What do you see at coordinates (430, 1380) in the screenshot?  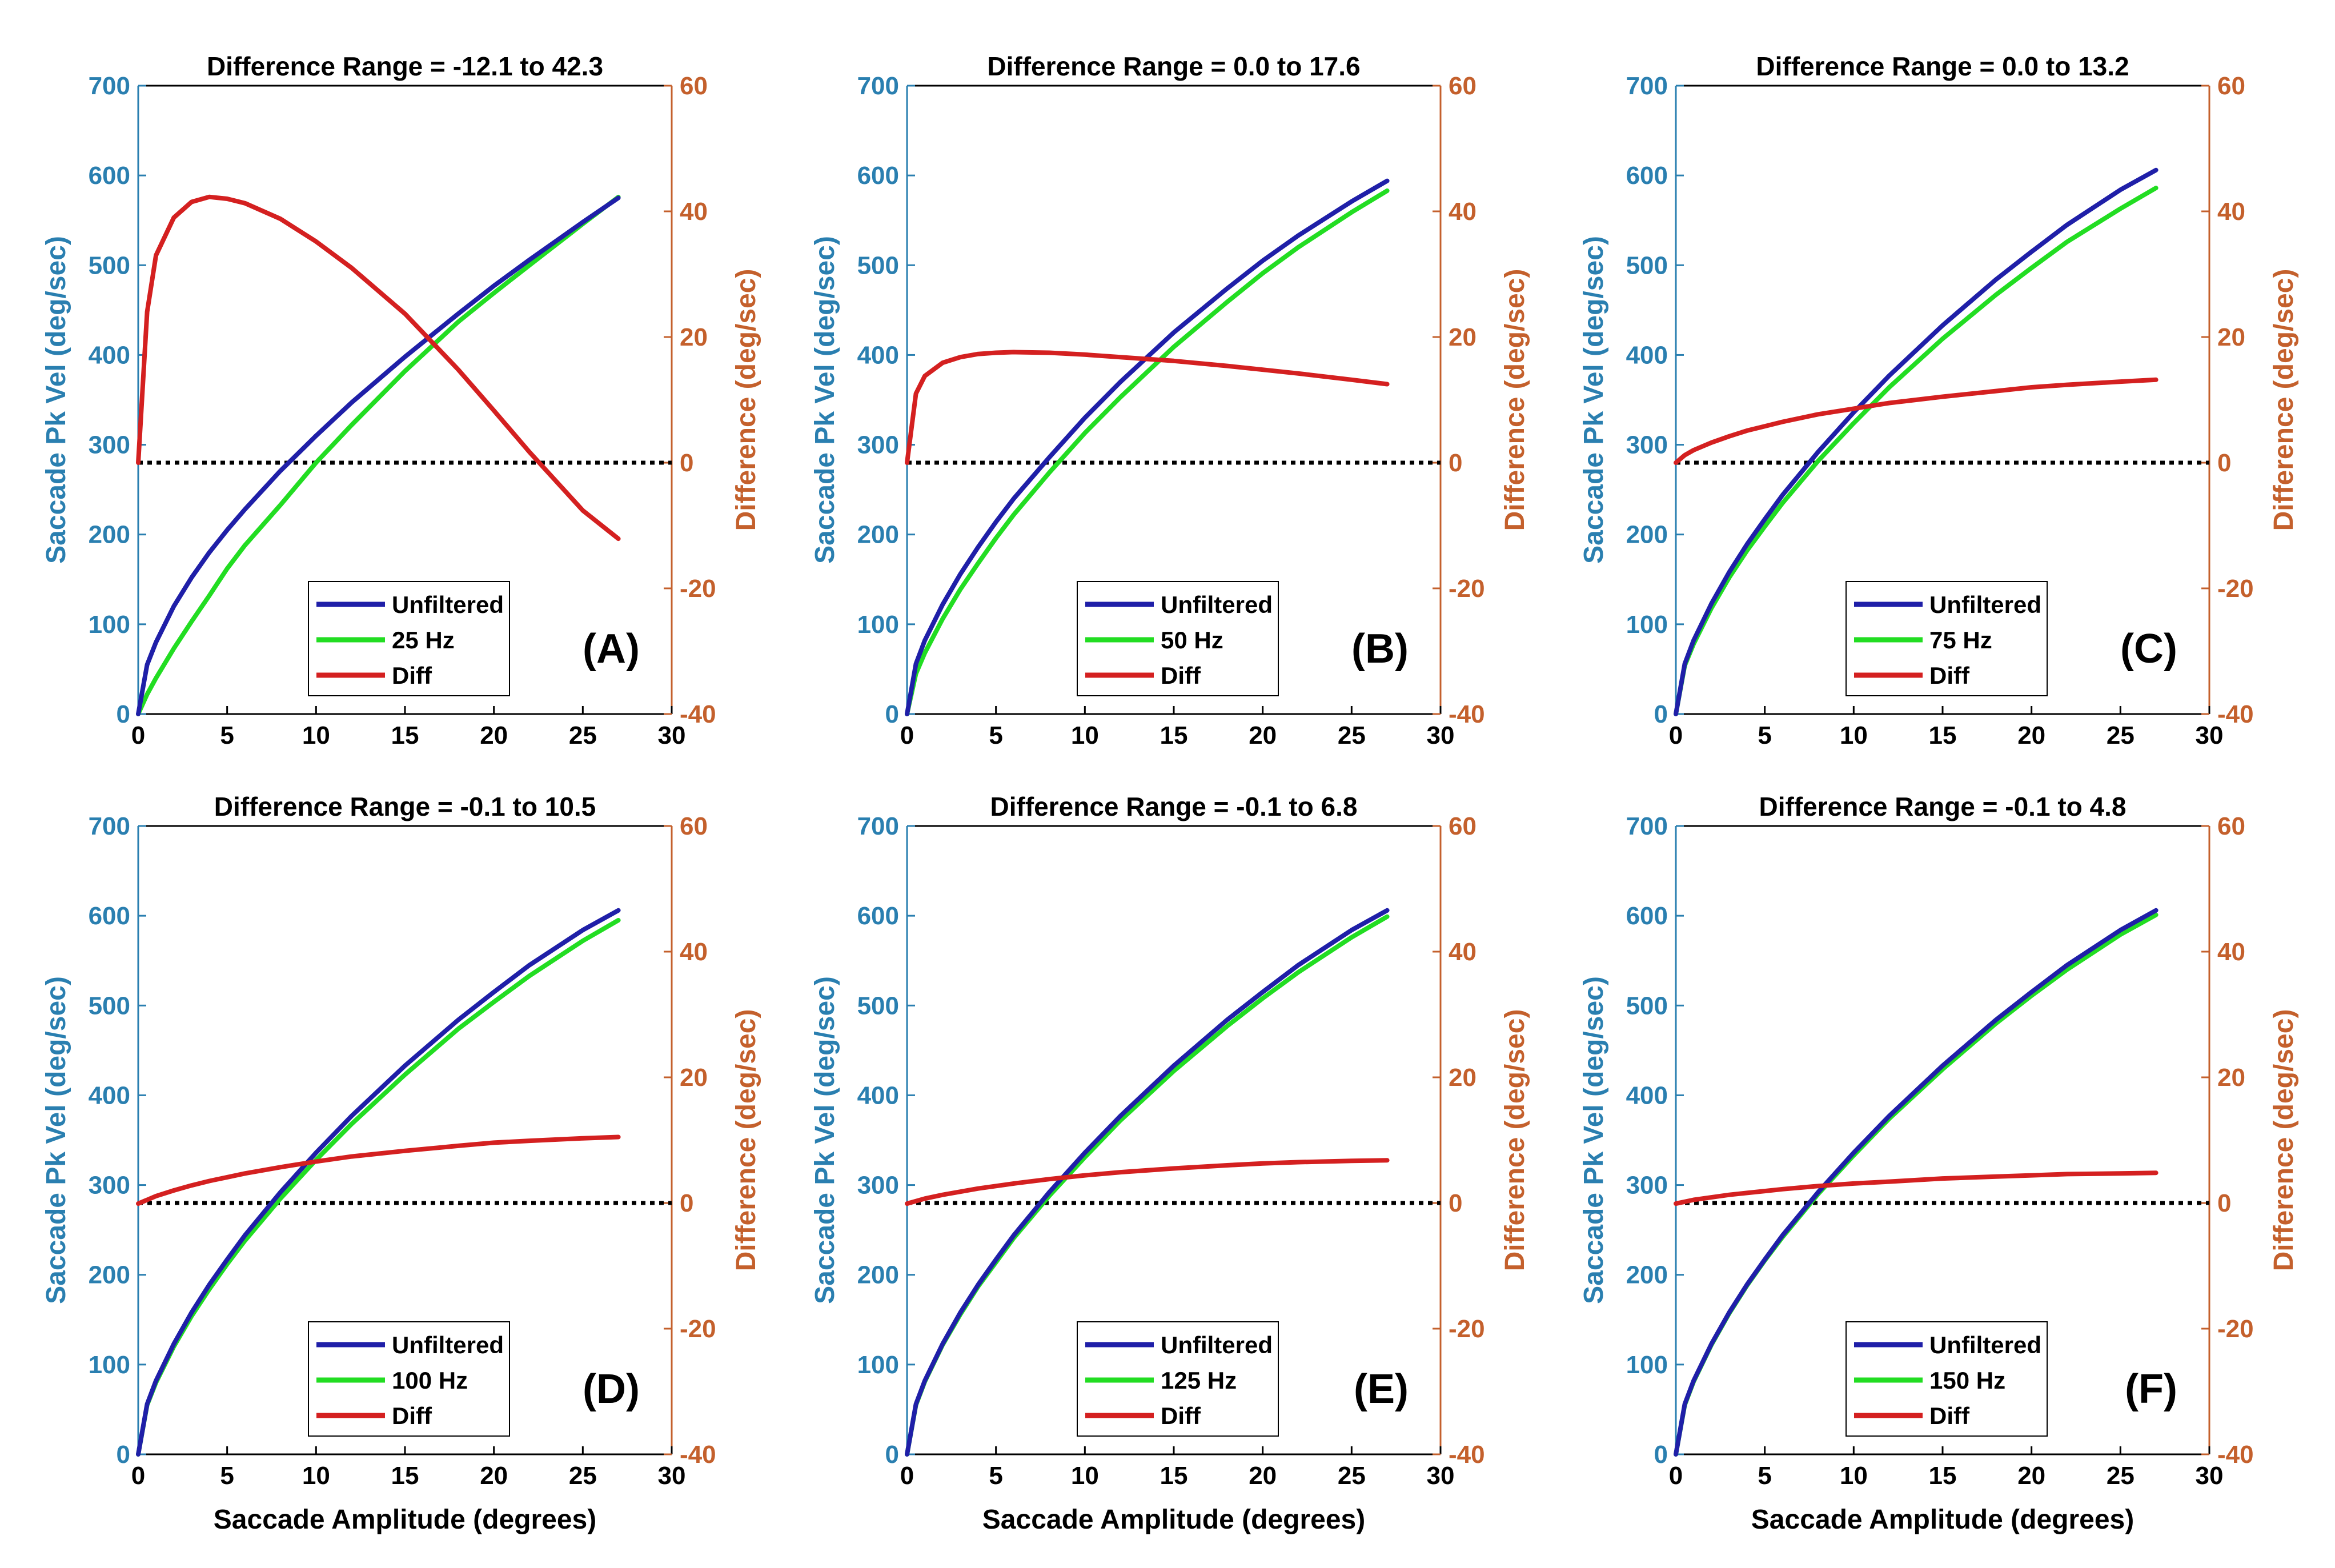 I see `legend-label: 100 Hz` at bounding box center [430, 1380].